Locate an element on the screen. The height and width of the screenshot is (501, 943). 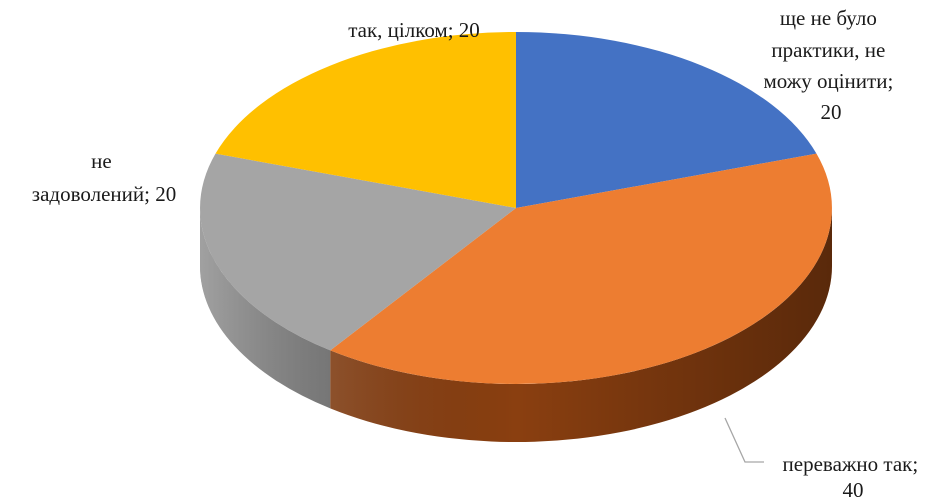
label-shche-ne-bulo-praktyky: ще не було практики, не можу оцінити; 20 is located at coordinates (830, 65).